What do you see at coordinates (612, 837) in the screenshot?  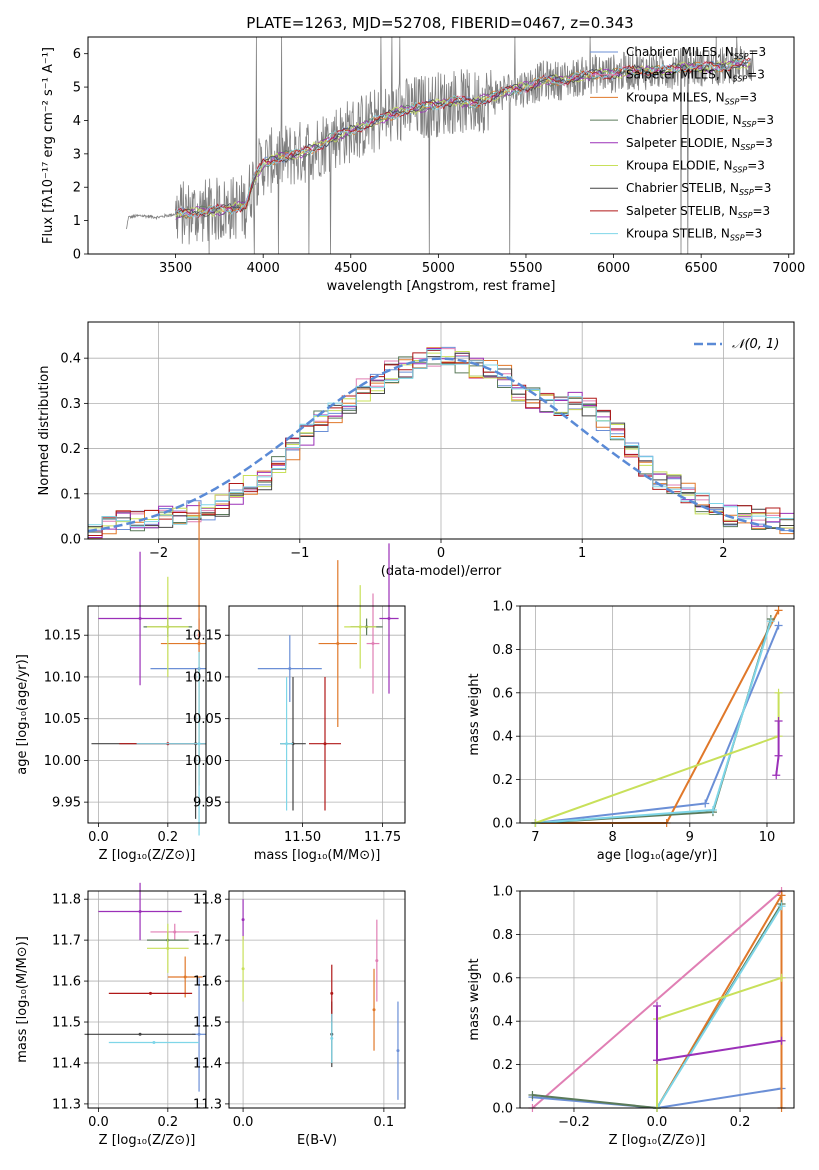 I see `x-tick-label: 8` at bounding box center [612, 837].